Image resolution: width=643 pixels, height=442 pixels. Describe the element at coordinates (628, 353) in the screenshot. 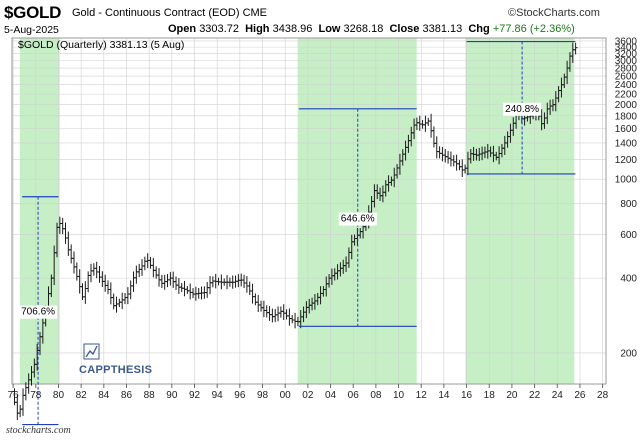

I see `y-tick-label: 200` at that location.